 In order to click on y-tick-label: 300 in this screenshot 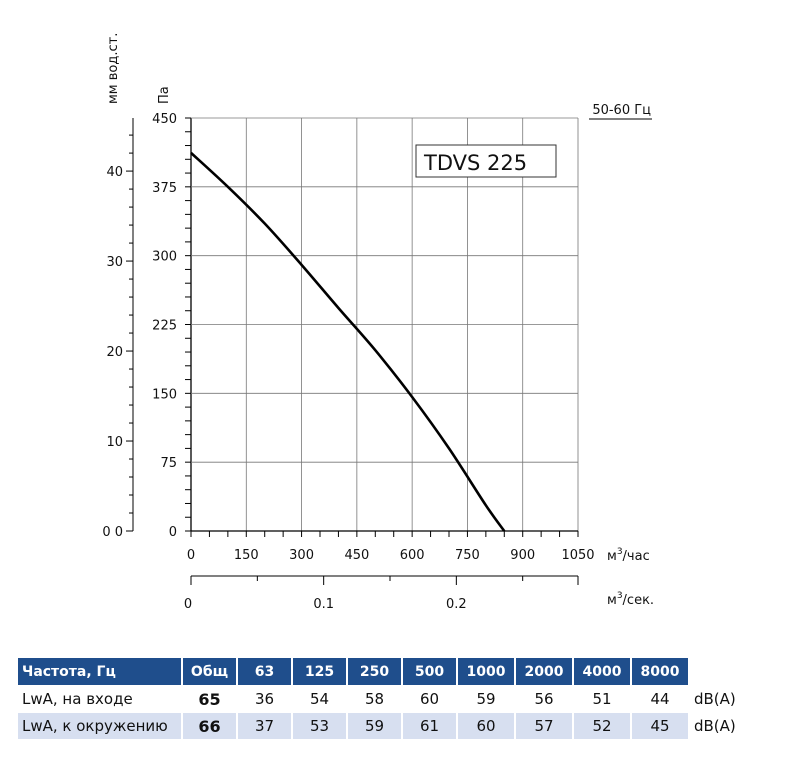, I will do `click(164, 257)`.